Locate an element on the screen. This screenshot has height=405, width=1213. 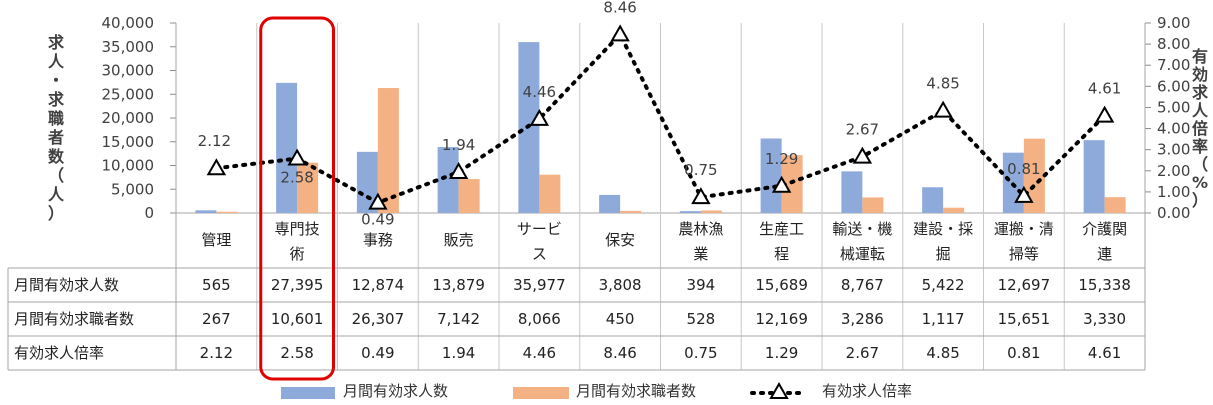
left-axis-tick-label: 25,000 is located at coordinates (128, 94).